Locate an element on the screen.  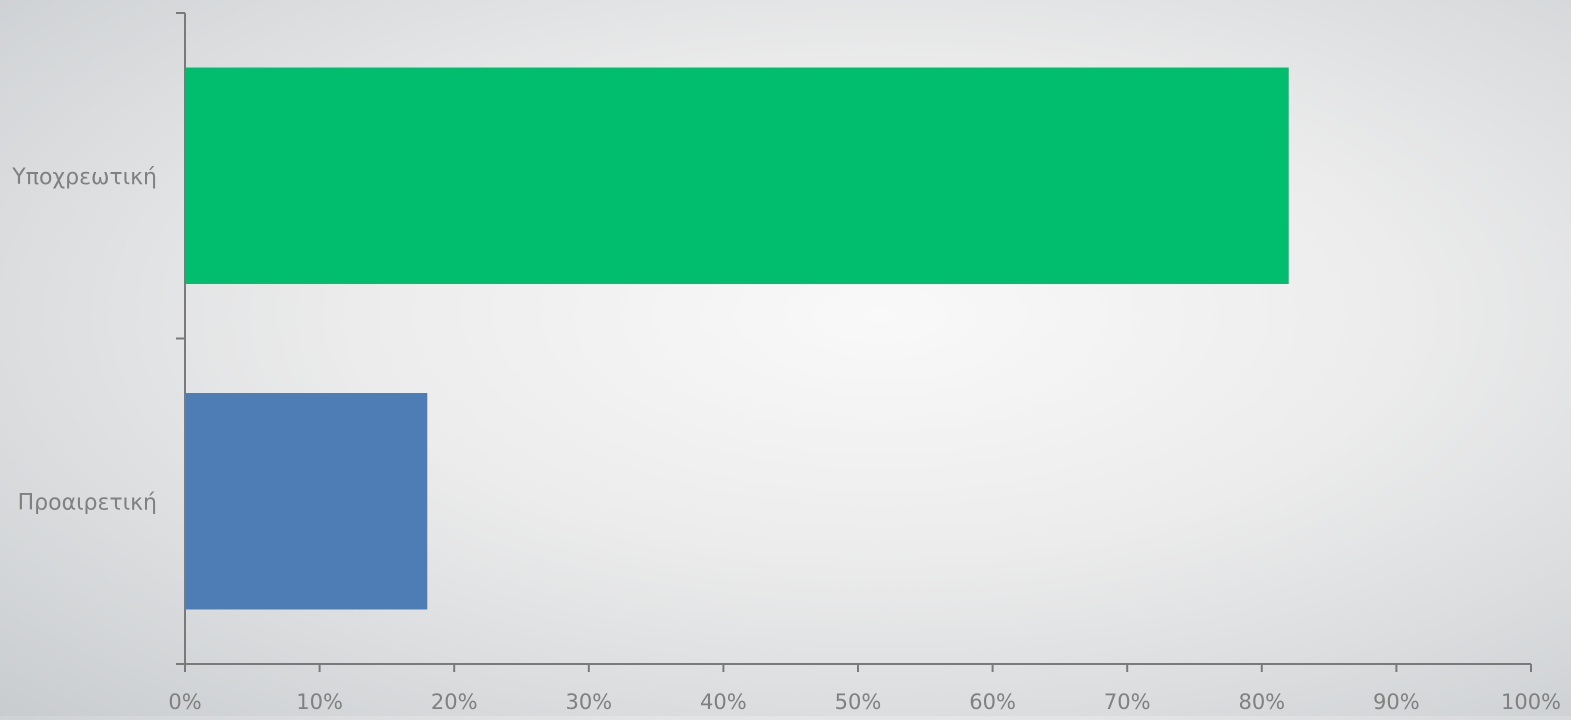
x-tick-label: 40% is located at coordinates (723, 702).